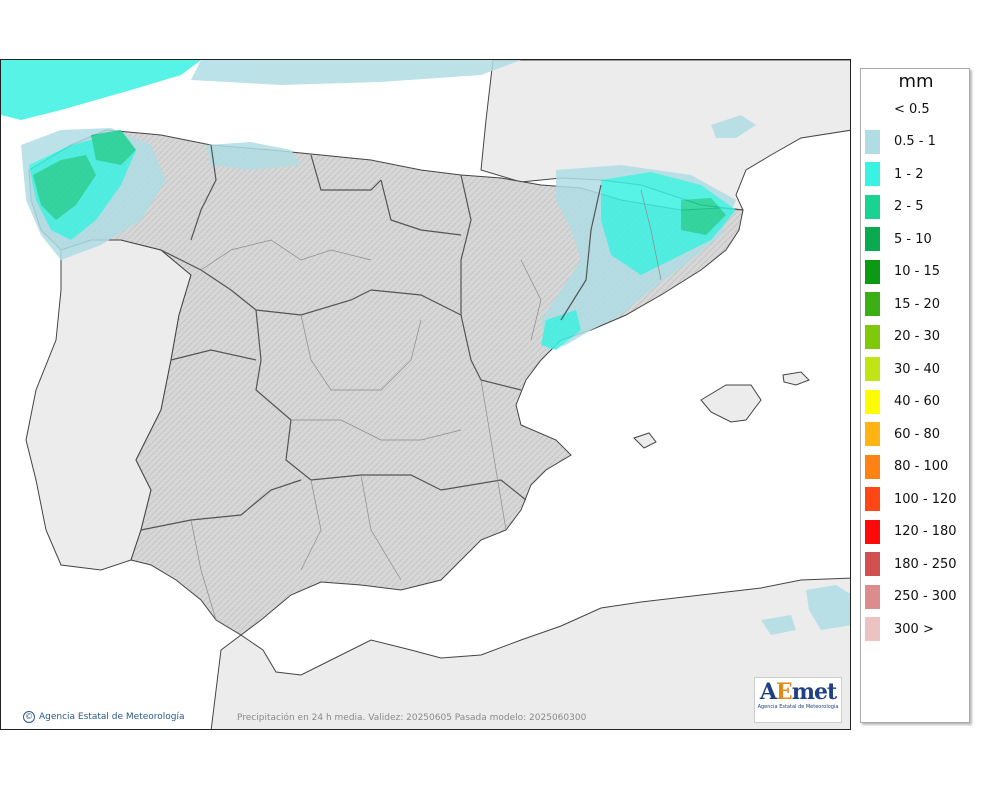  I want to click on legend-item: 40 - 60, so click(902, 402).